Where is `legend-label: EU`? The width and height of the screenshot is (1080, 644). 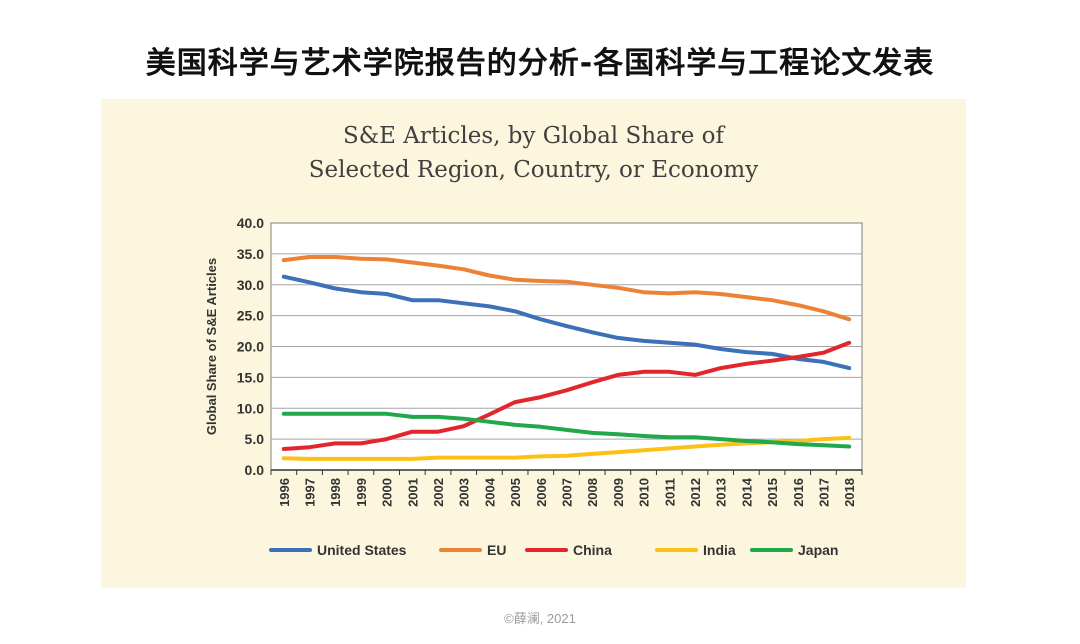
legend-label: EU is located at coordinates (496, 550).